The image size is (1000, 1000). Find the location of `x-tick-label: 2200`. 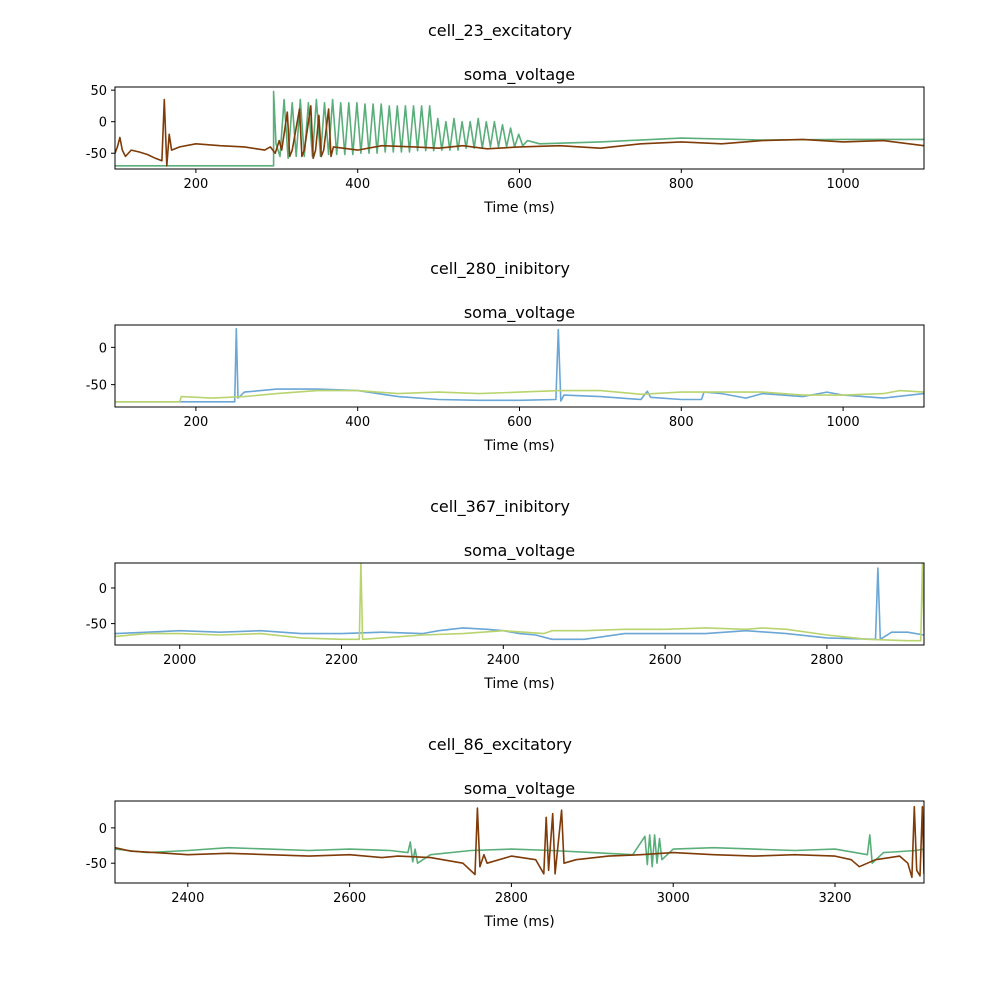

x-tick-label: 2200 is located at coordinates (341, 660).